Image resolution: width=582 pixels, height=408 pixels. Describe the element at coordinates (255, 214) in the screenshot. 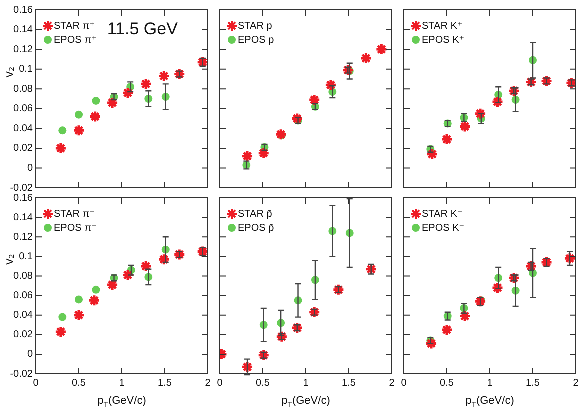

I see `legend-label: STAR p̄` at that location.